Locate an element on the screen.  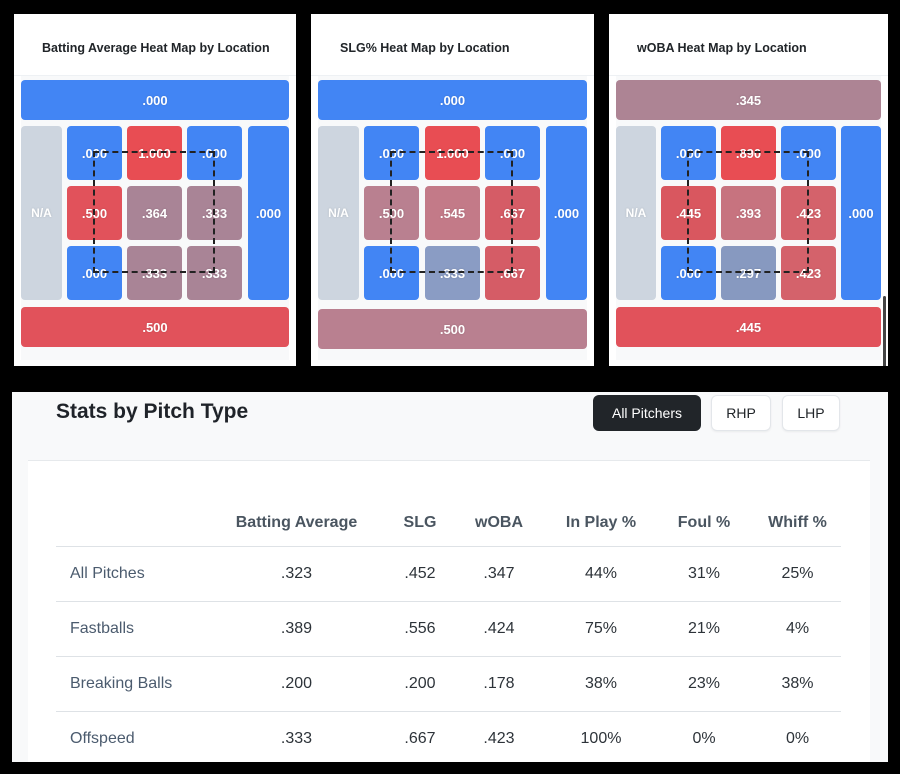
table-cell: 21% is located at coordinates (704, 629).